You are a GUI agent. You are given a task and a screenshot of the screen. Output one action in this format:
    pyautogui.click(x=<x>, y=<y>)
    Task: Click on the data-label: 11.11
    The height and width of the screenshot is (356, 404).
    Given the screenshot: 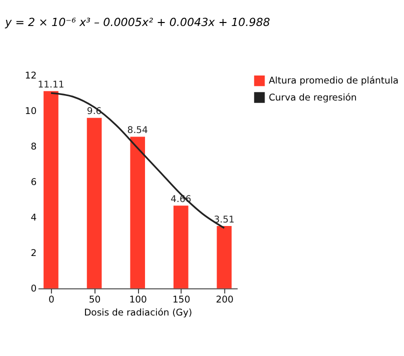 What is the action you would take?
    pyautogui.click(x=51, y=84)
    